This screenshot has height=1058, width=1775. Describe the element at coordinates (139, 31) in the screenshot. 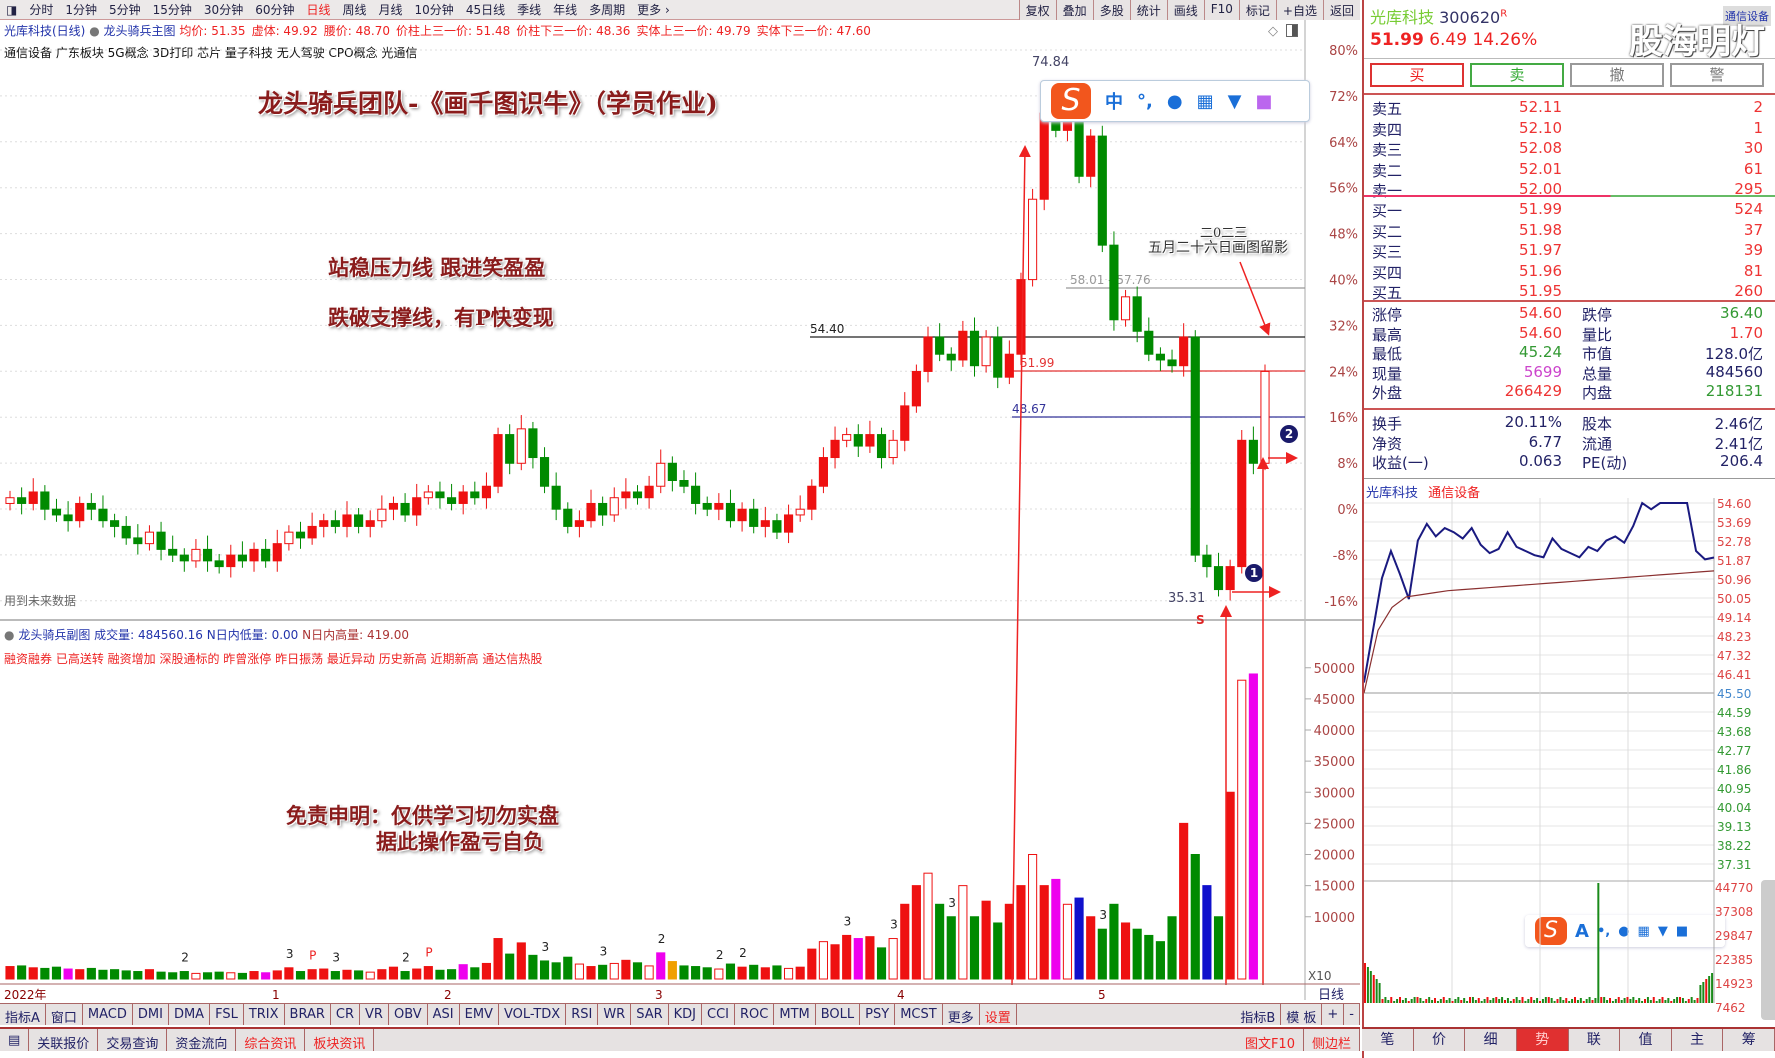

I see `formula-name: 龙头骑兵主图` at that location.